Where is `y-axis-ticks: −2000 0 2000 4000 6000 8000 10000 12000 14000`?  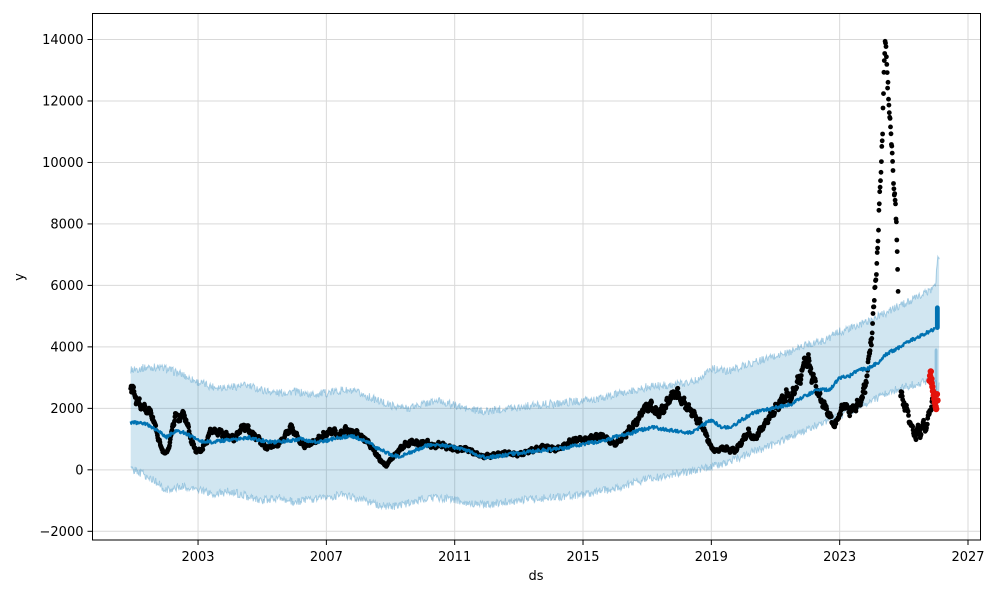 y-axis-ticks: −2000 0 2000 4000 6000 8000 10000 12000 14000 is located at coordinates (66, 286).